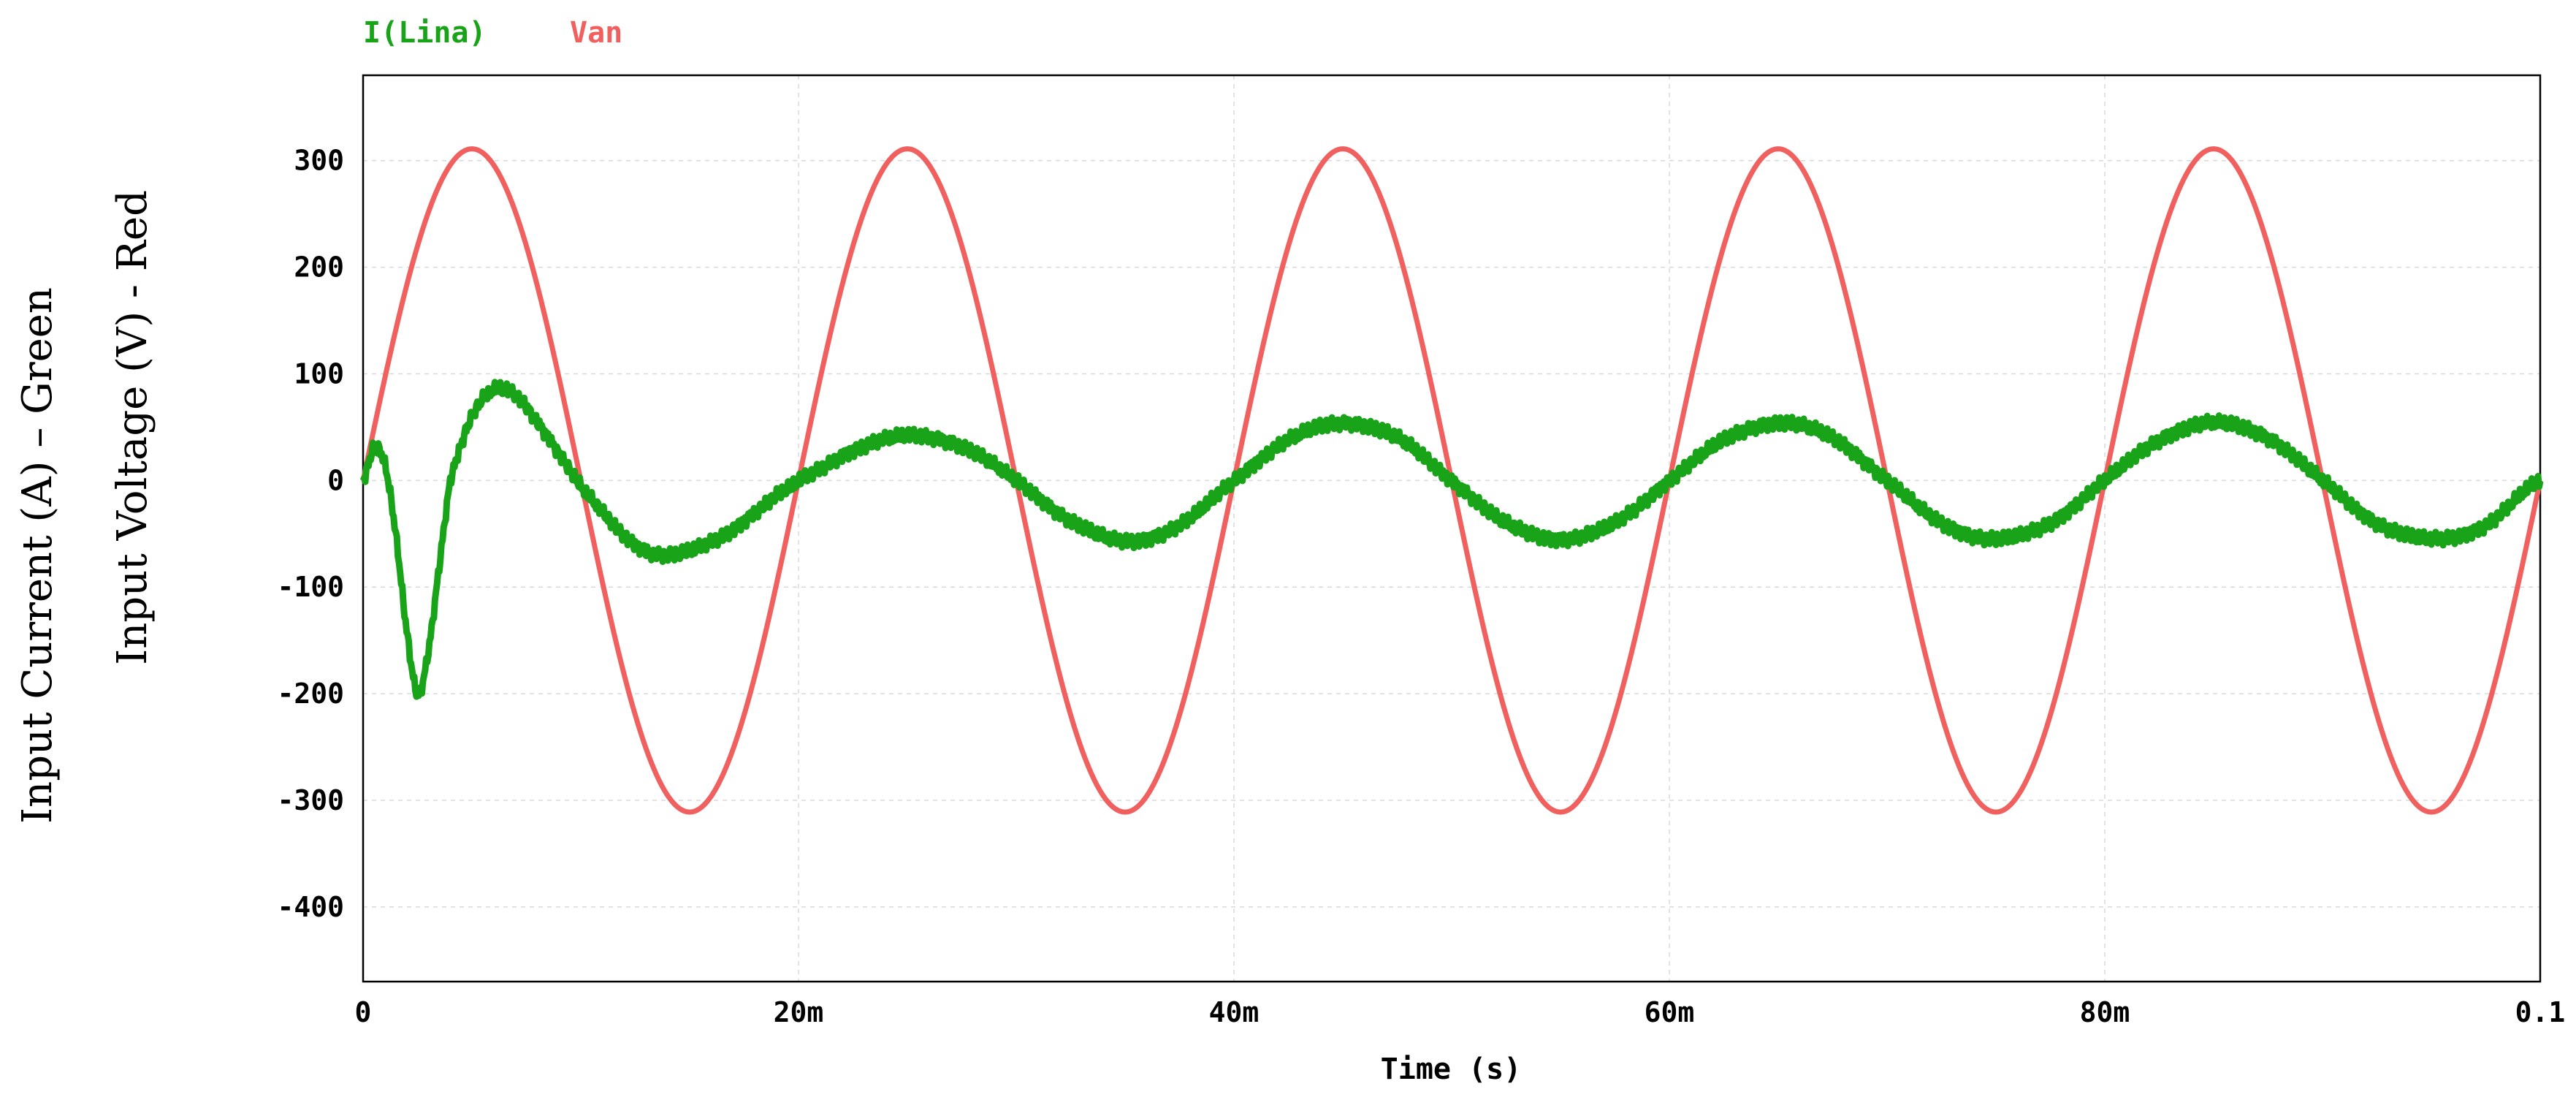 Image resolution: width=2576 pixels, height=1100 pixels. I want to click on y-tick-label: -200, so click(311, 694).